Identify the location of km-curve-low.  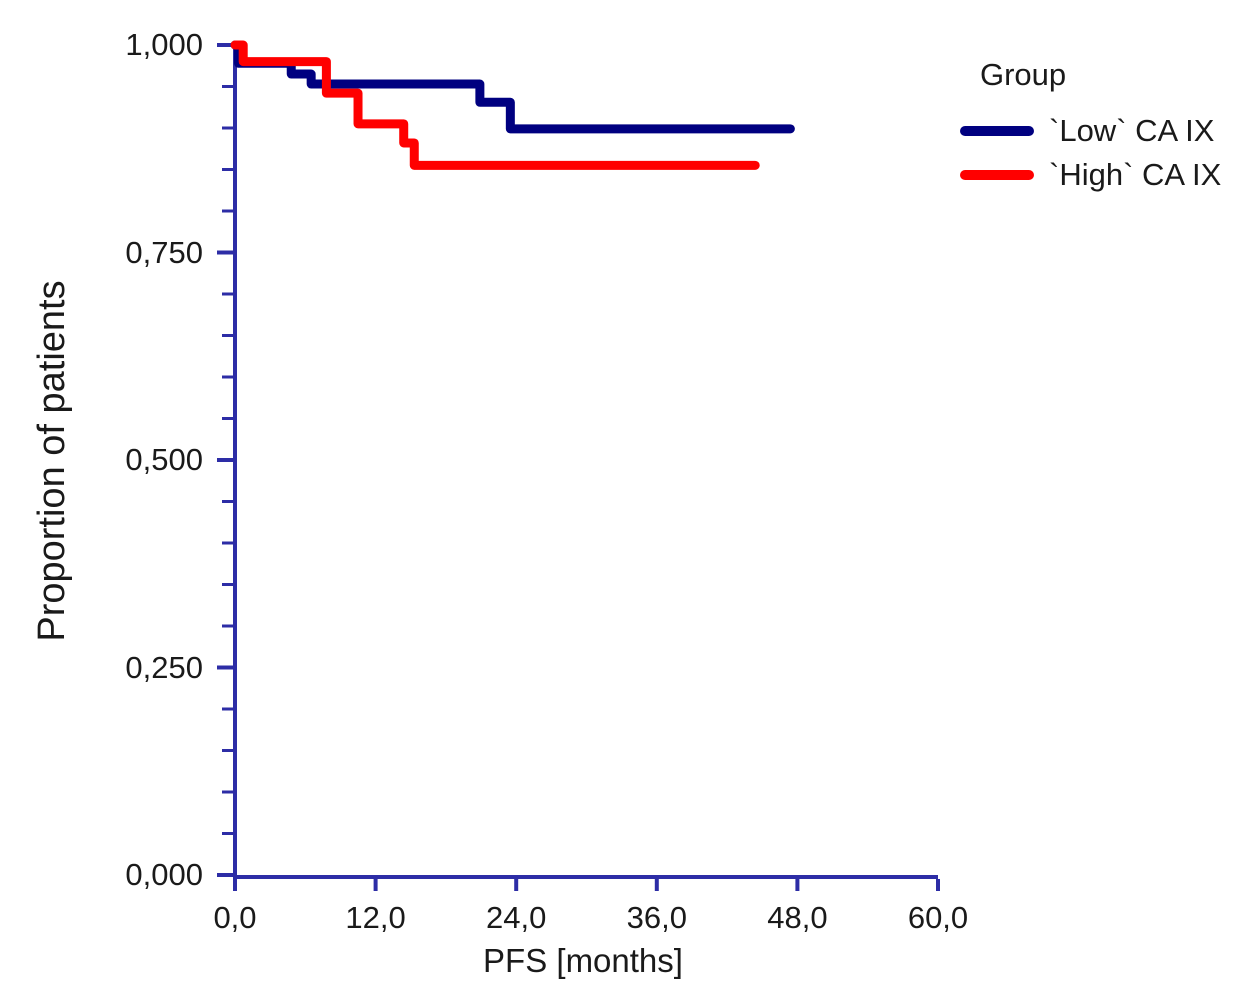
(512, 87).